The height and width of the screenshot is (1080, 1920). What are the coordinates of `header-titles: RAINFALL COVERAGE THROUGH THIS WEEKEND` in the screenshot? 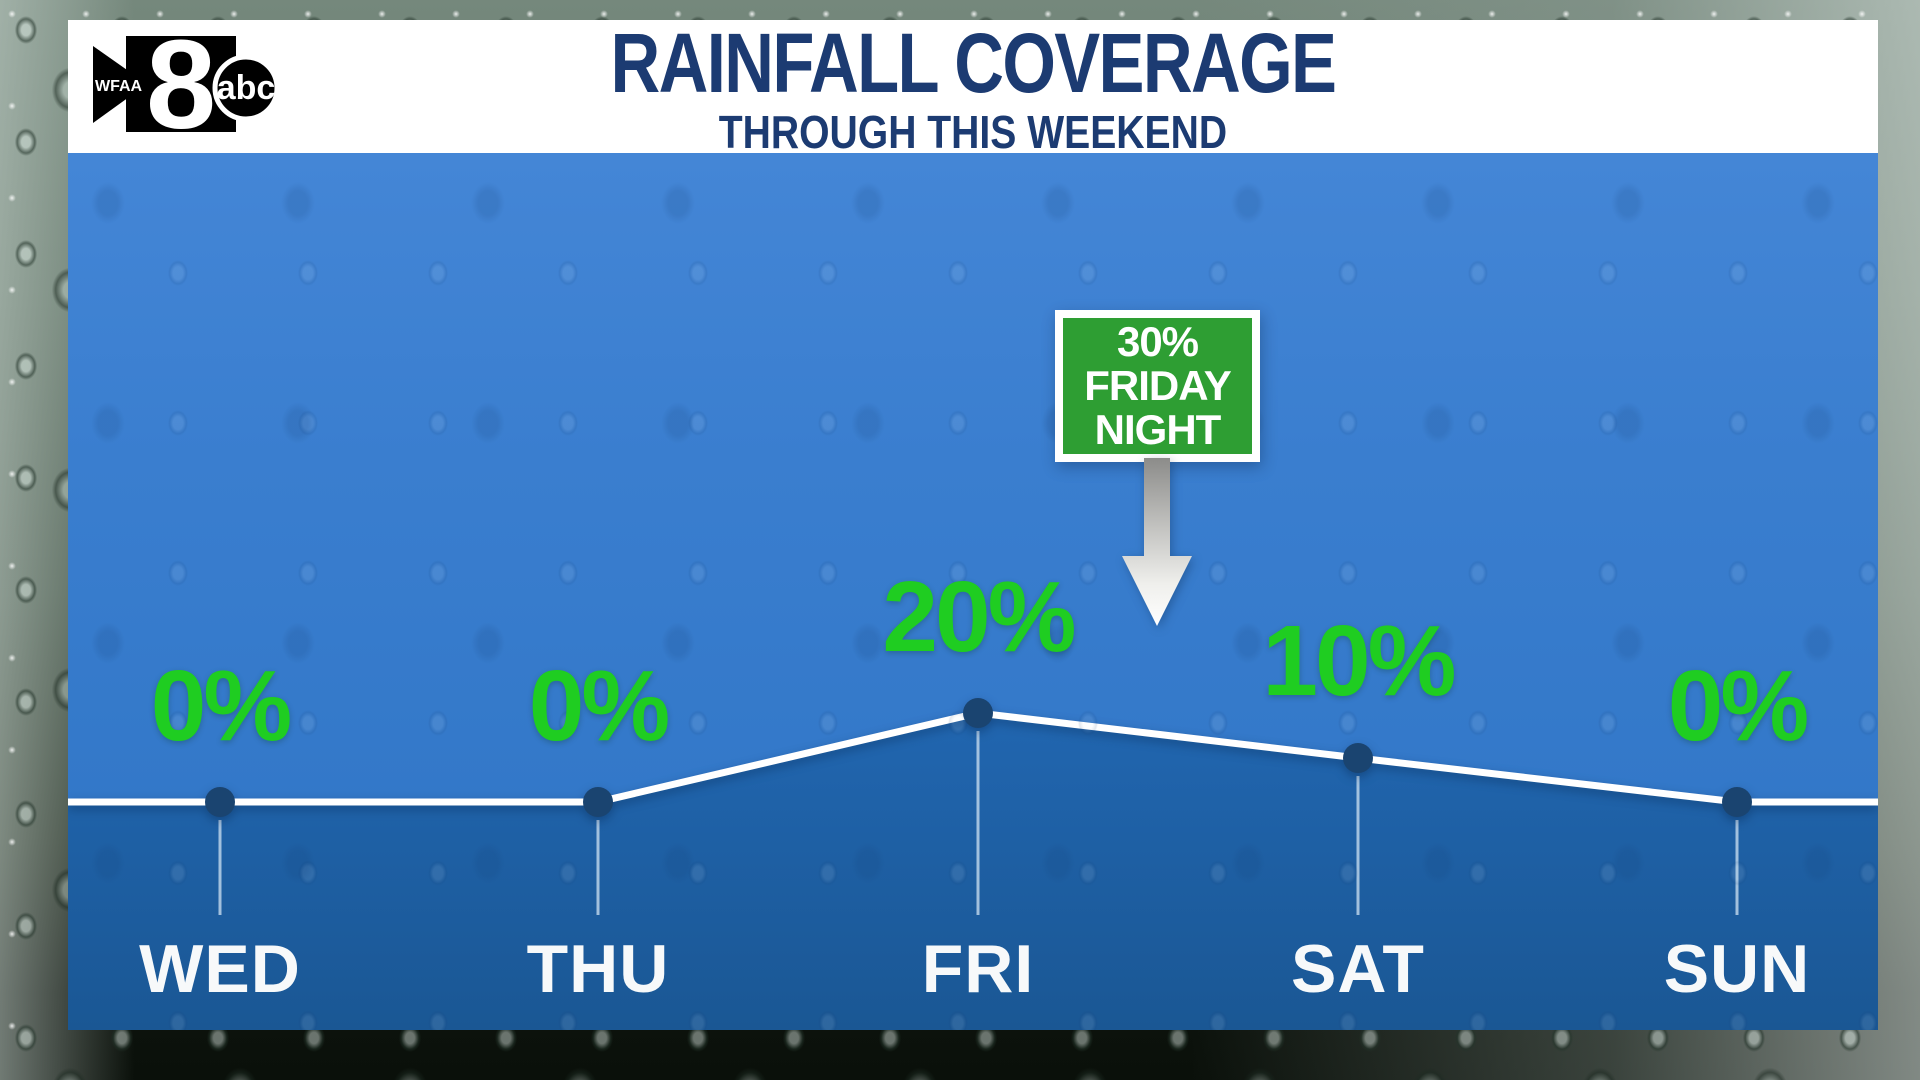 It's located at (973, 87).